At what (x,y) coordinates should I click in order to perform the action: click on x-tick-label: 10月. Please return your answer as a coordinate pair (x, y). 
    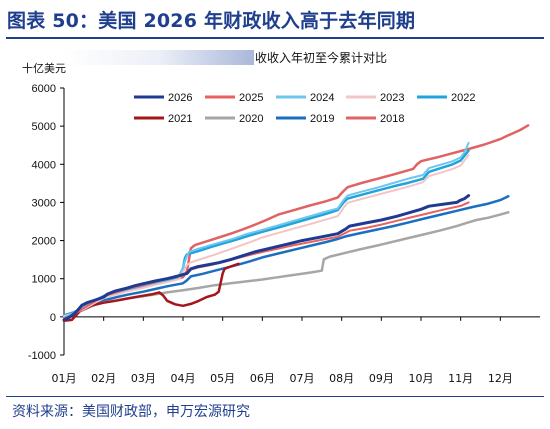
    Looking at the image, I should click on (421, 378).